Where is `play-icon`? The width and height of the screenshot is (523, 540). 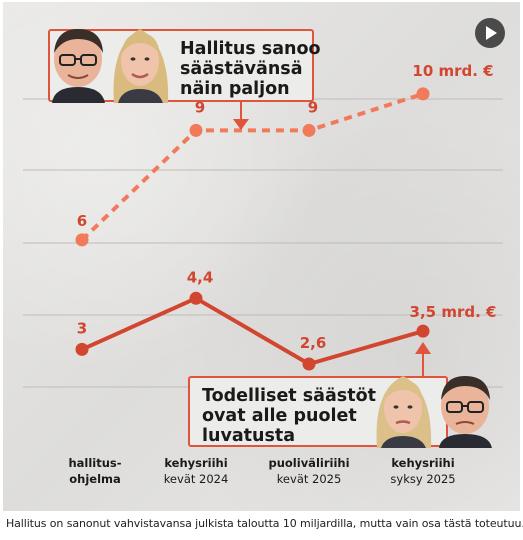 play-icon is located at coordinates (491, 33).